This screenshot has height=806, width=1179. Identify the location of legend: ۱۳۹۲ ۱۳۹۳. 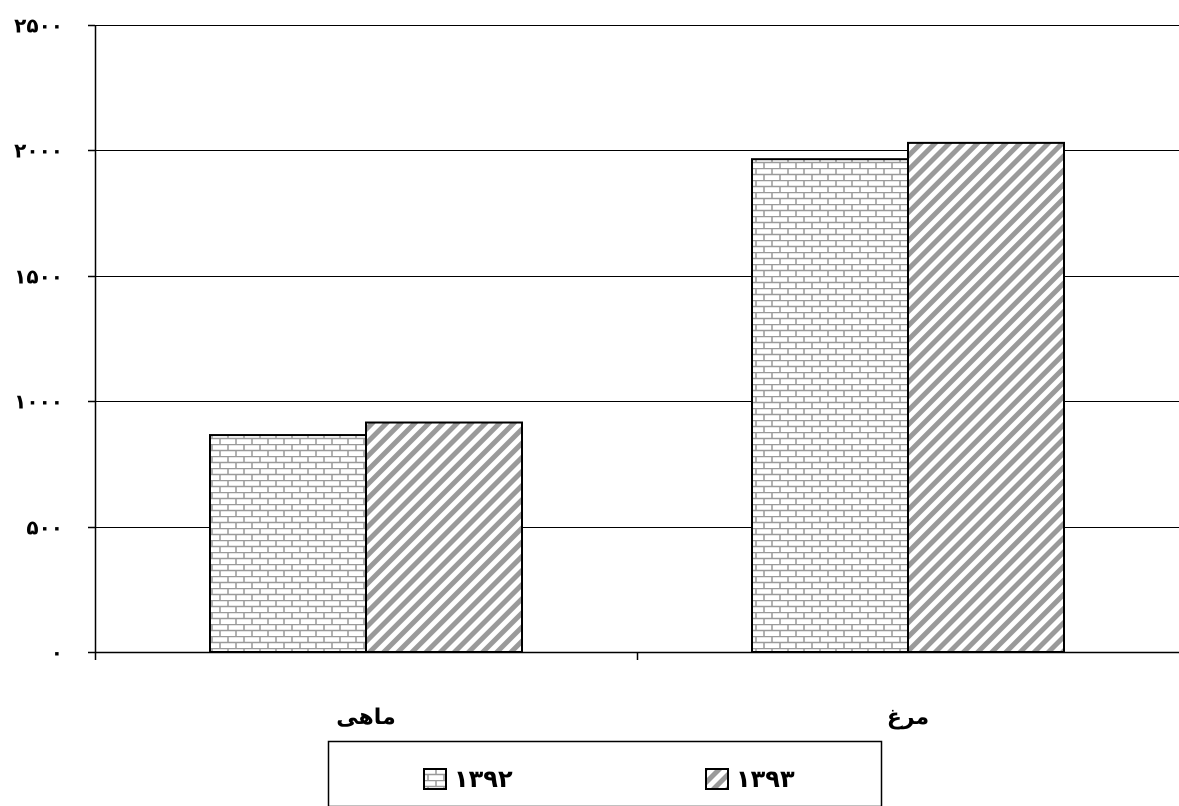
(605, 773).